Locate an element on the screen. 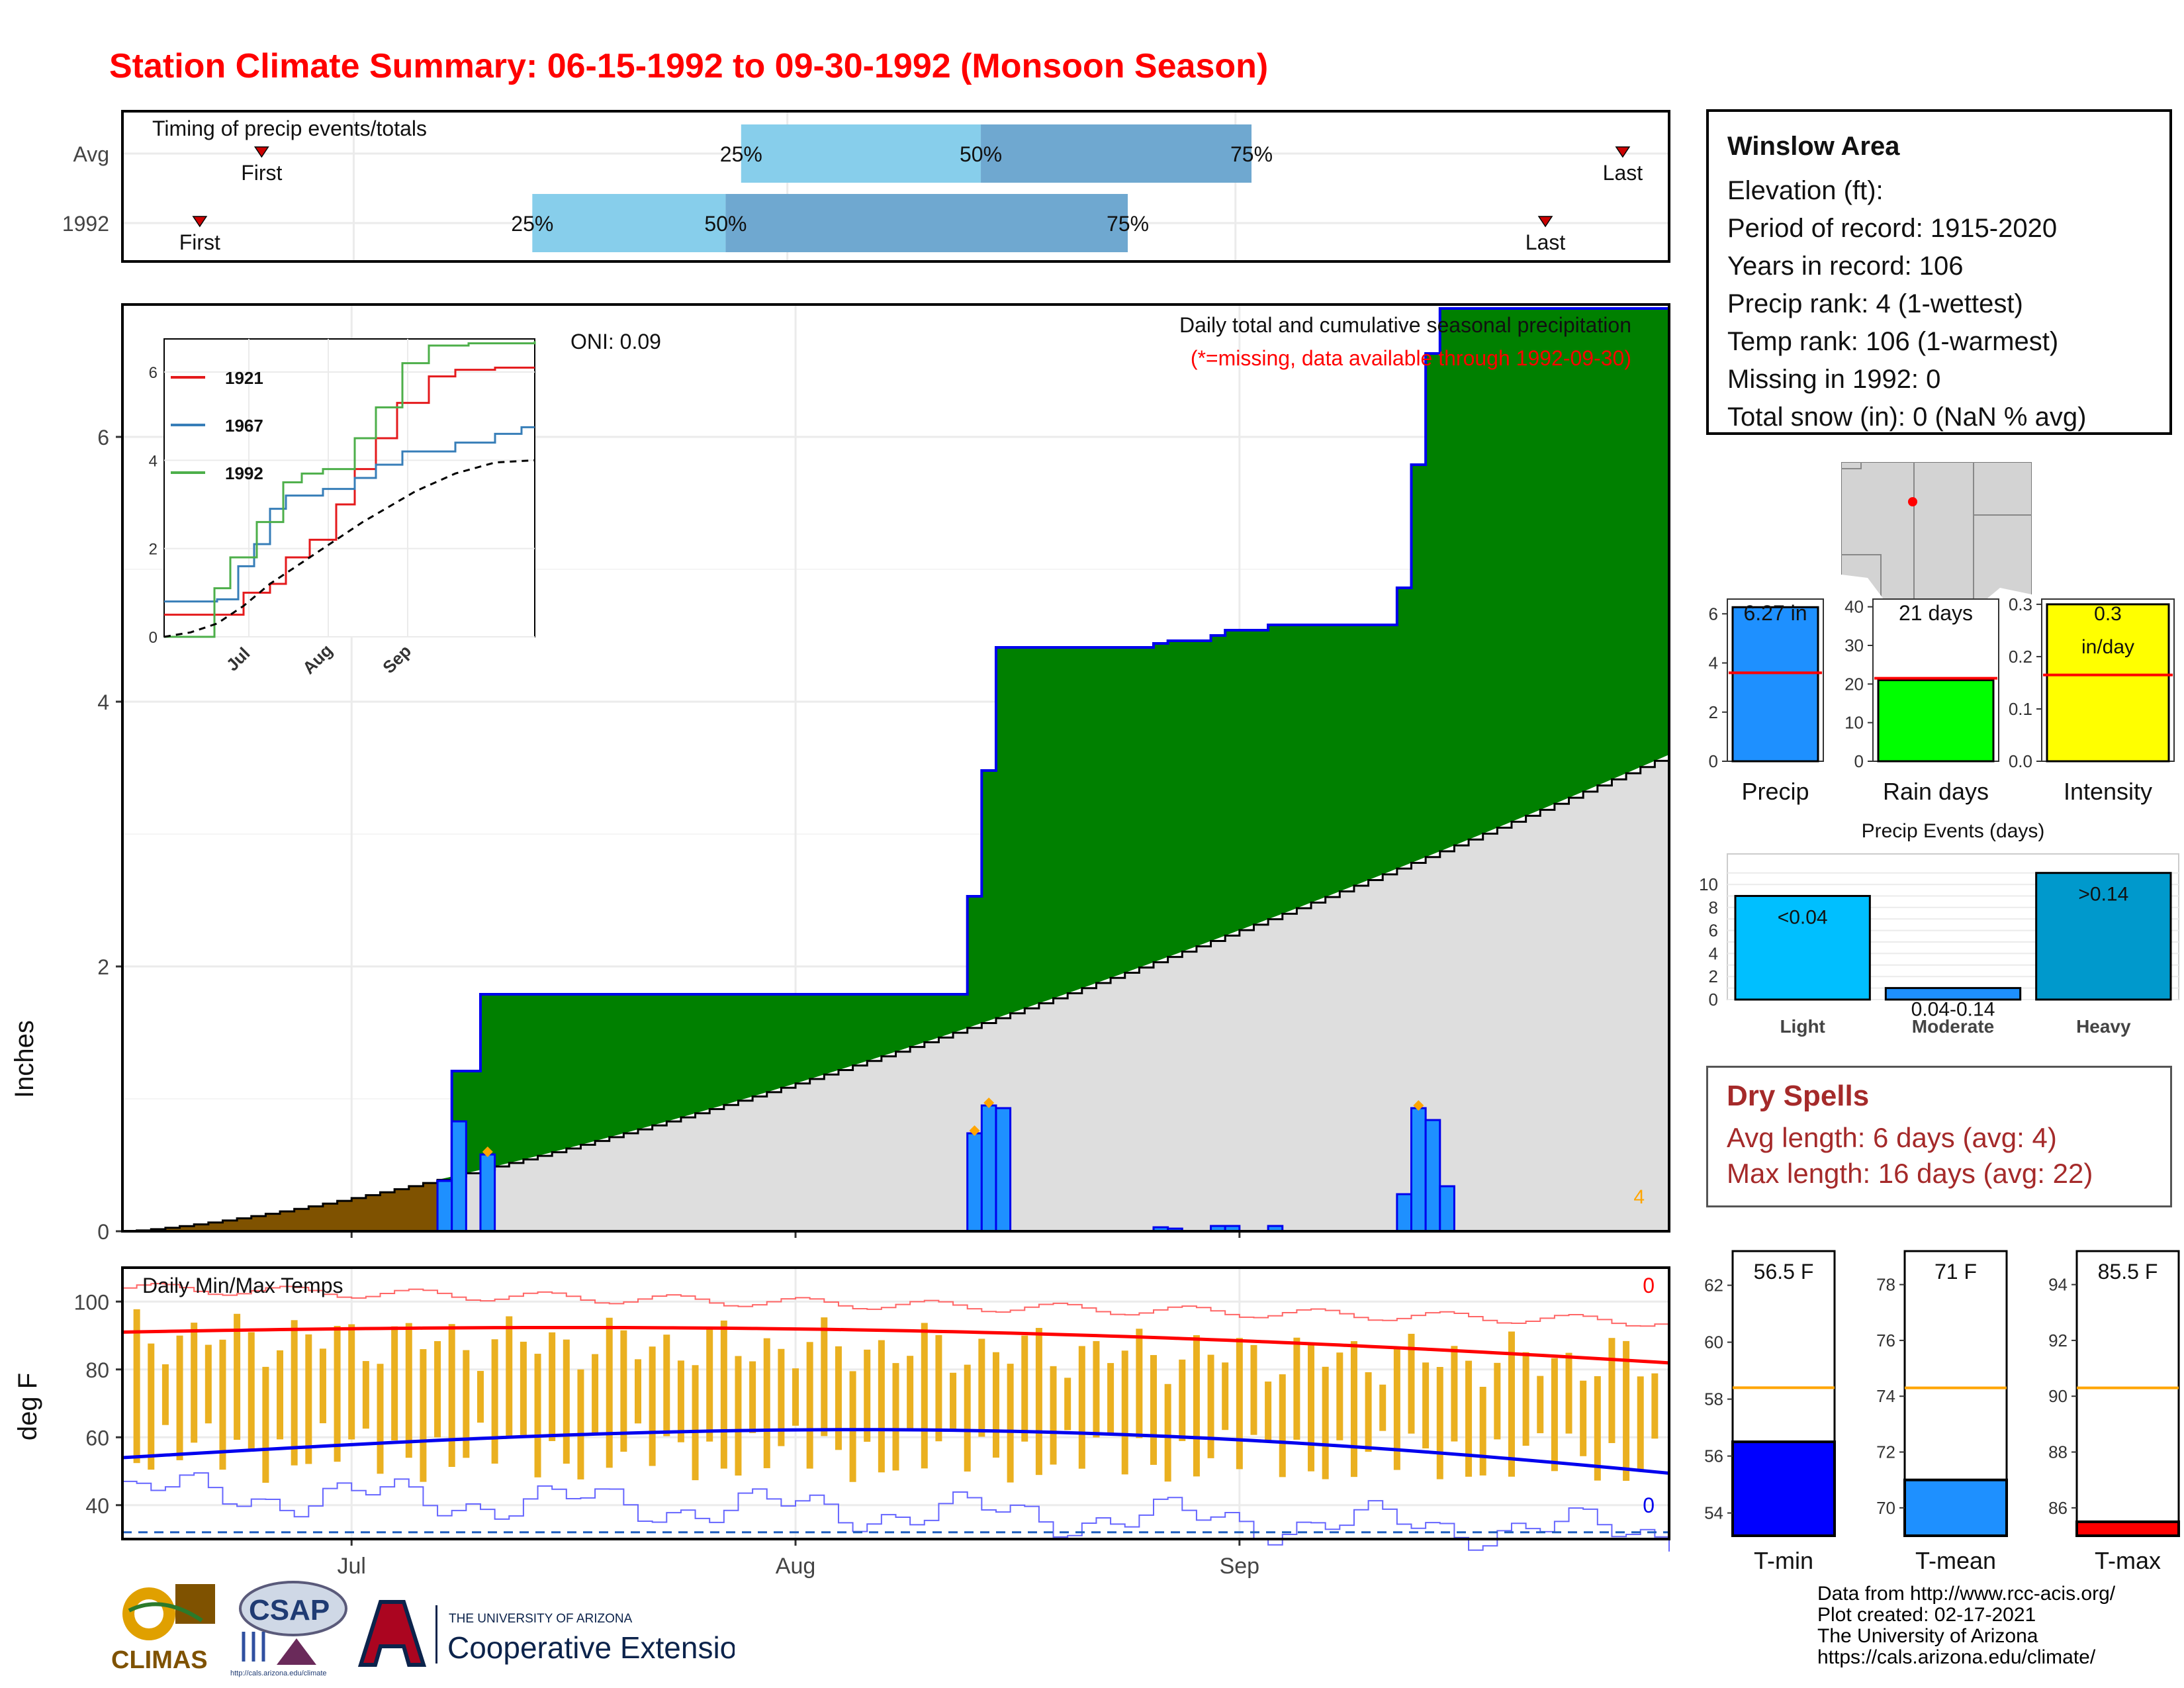 This screenshot has height=1688, width=2184. temp-xtick-label: Jul is located at coordinates (351, 1566).